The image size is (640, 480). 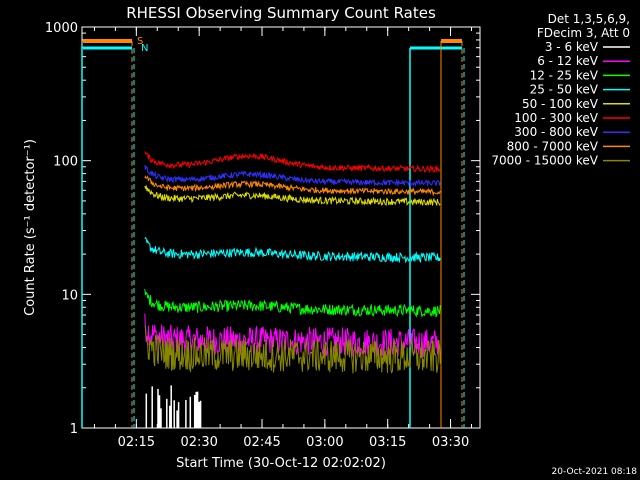 I want to click on legend-header-line-2: FDecim 3, Att 0, so click(x=583, y=33).